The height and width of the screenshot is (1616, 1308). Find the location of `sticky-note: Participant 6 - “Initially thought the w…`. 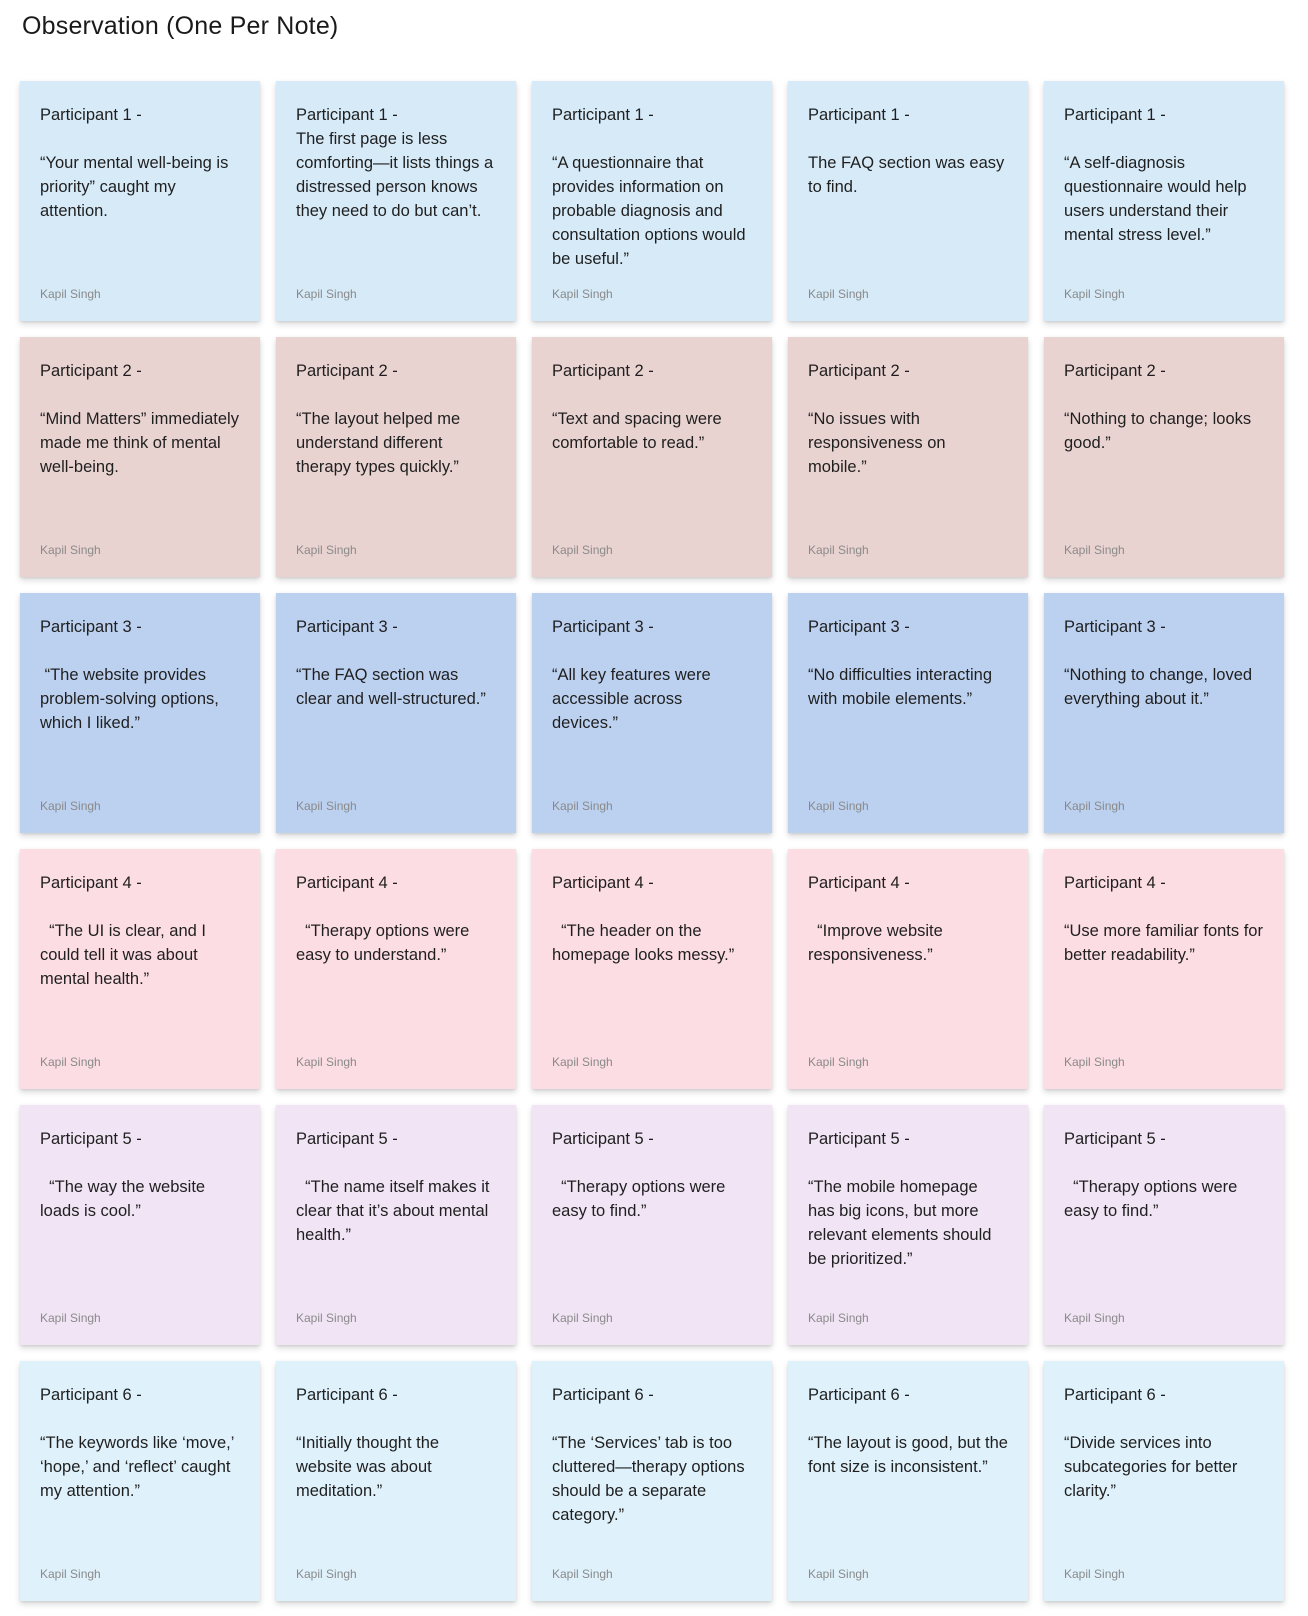

sticky-note: Participant 6 - “Initially thought the w… is located at coordinates (396, 1481).